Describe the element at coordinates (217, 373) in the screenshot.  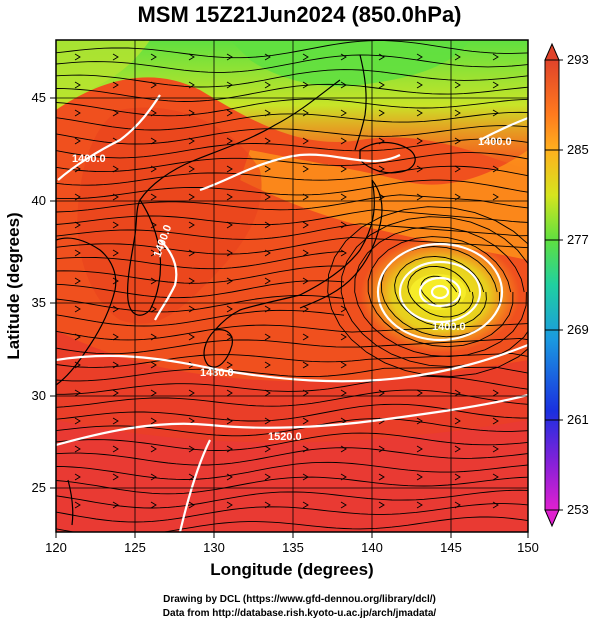
I see `contour-label: 1480.0` at that location.